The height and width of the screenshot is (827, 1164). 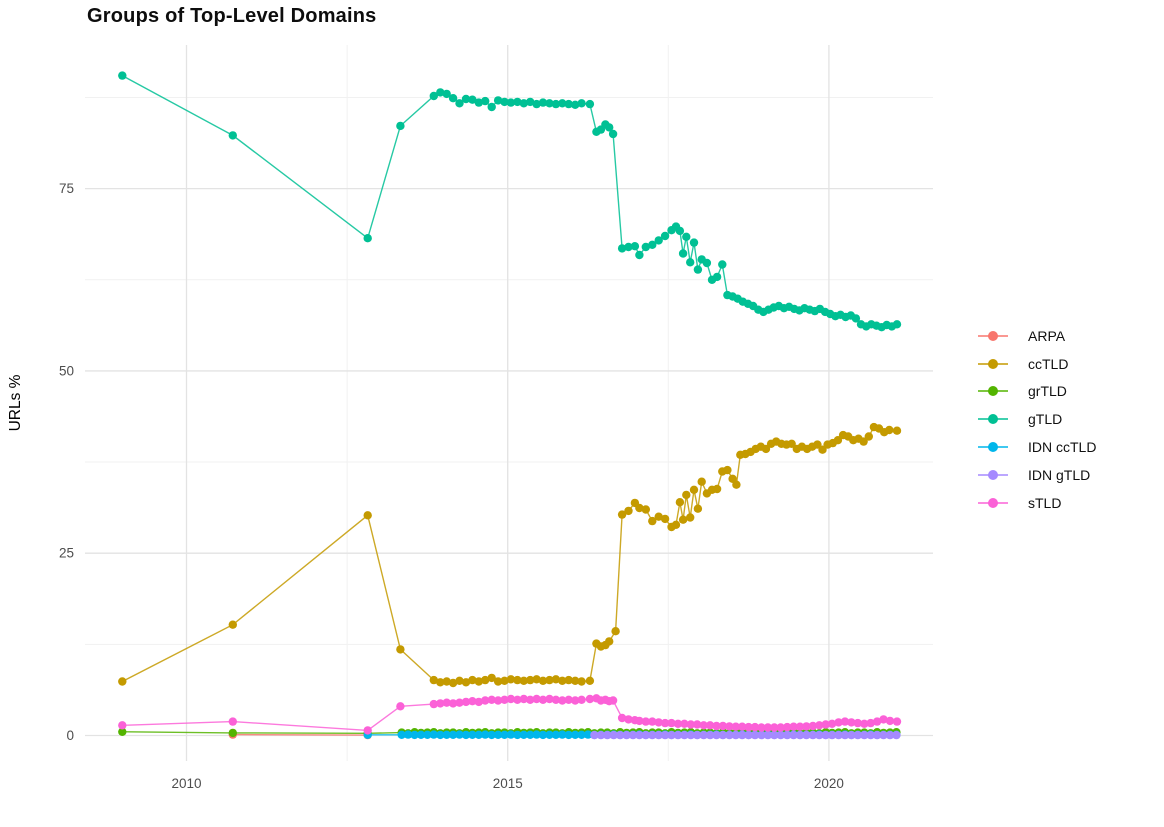 What do you see at coordinates (70, 735) in the screenshot?
I see `y-tick-label: 0` at bounding box center [70, 735].